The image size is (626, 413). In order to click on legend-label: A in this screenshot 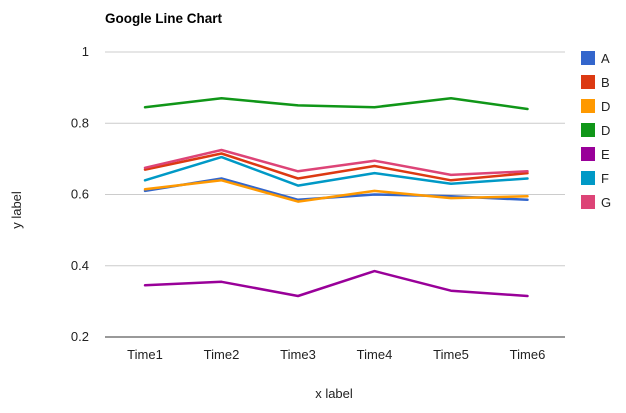, I will do `click(605, 58)`.